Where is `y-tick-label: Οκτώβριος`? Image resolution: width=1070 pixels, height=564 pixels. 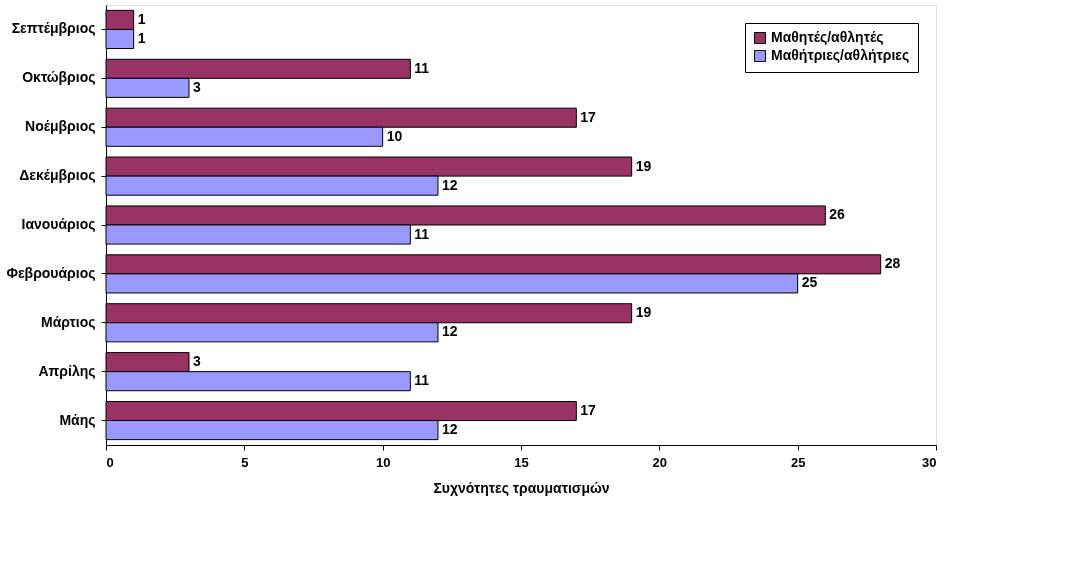
y-tick-label: Οκτώβριος is located at coordinates (59, 77).